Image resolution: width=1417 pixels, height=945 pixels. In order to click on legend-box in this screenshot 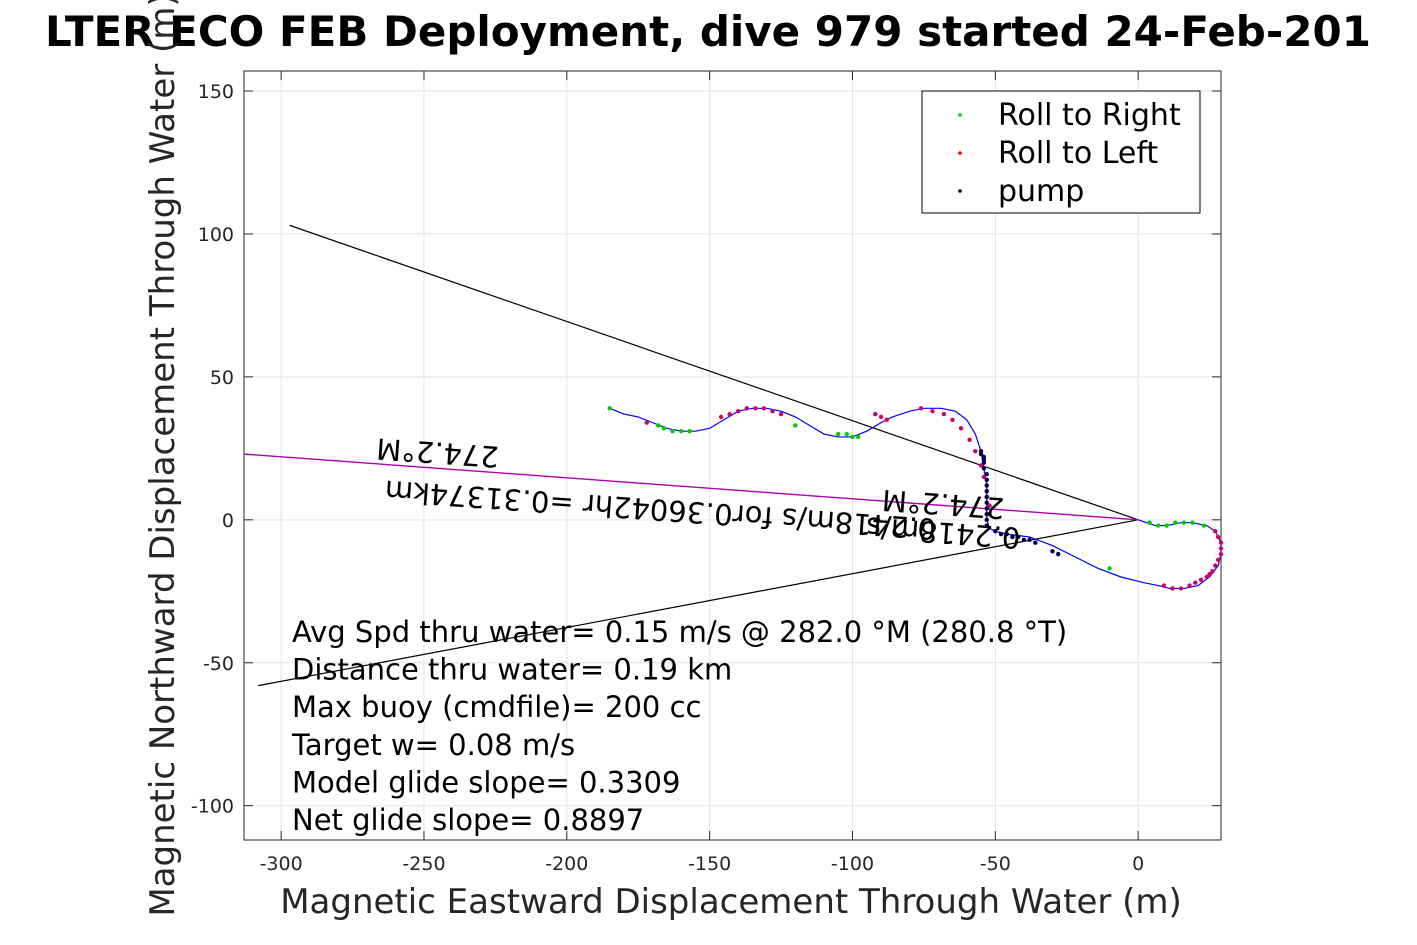, I will do `click(1061, 152)`.